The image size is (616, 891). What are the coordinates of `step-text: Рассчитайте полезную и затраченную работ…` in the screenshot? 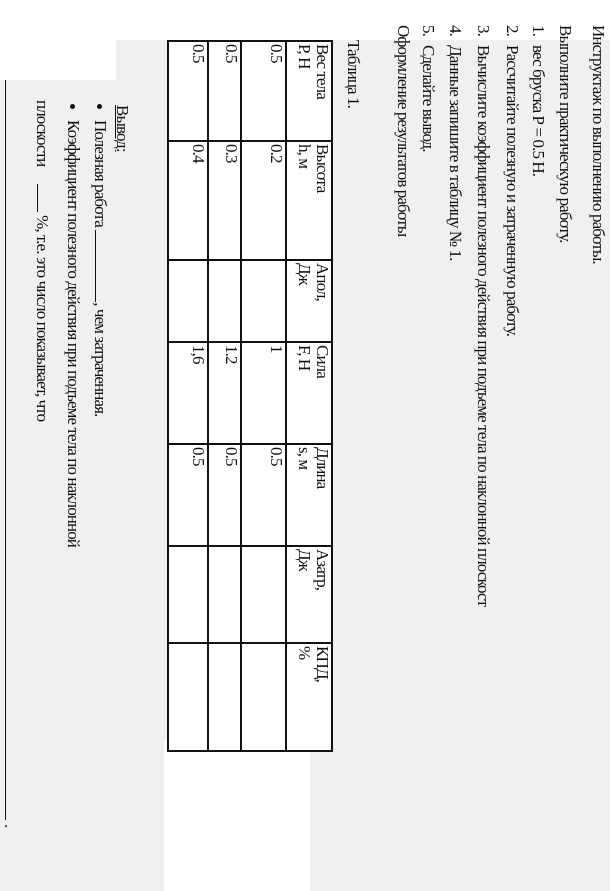 It's located at (512, 191).